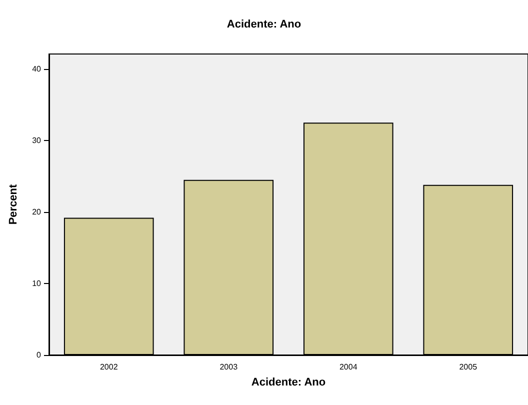 This screenshot has height=405, width=528. What do you see at coordinates (468, 367) in the screenshot?
I see `x-tick-label: 2005` at bounding box center [468, 367].